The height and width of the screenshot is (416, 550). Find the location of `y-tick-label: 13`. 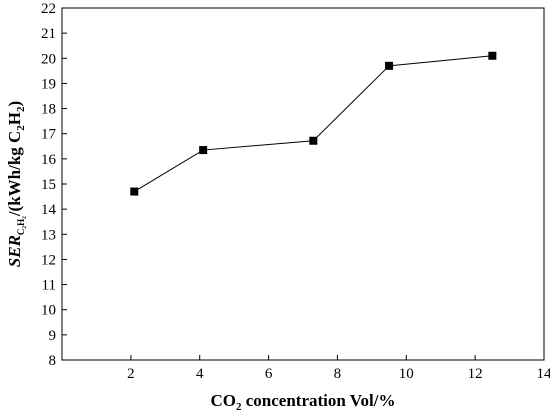

y-tick-label: 13 is located at coordinates (48, 235).